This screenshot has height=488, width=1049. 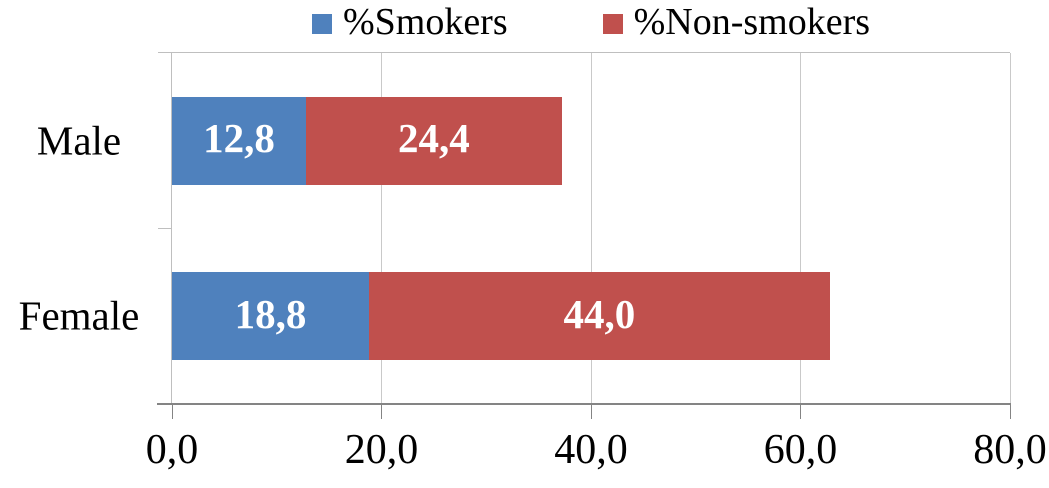 What do you see at coordinates (172, 450) in the screenshot?
I see `x-tick-label: 0,0` at bounding box center [172, 450].